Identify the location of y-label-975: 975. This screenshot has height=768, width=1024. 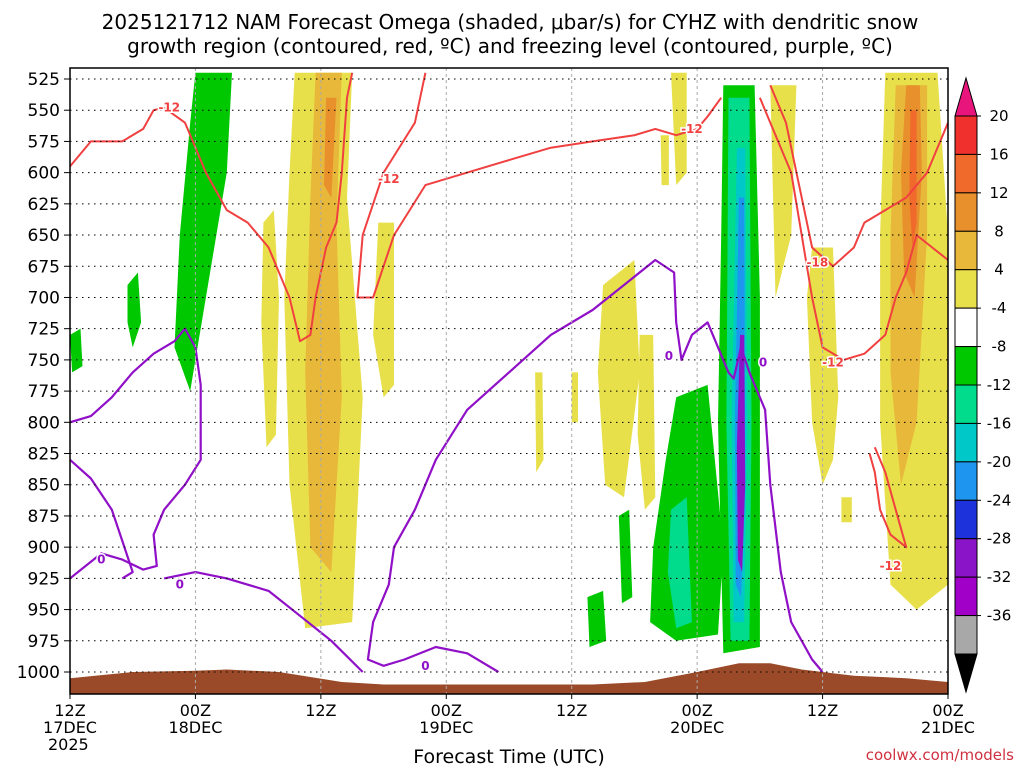
(44, 642).